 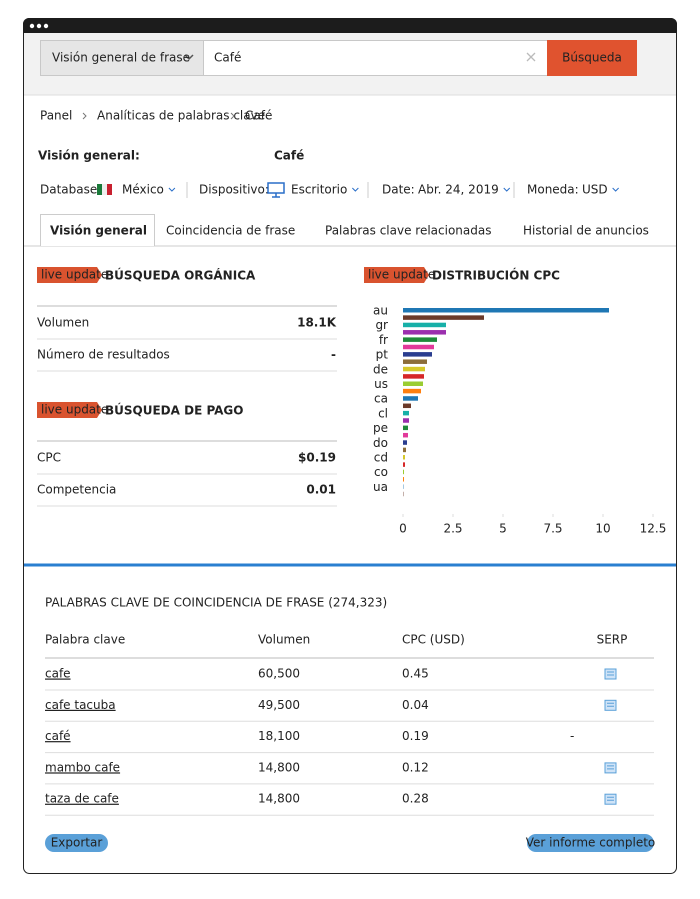 What do you see at coordinates (104, 189) in the screenshot?
I see `flag-white` at bounding box center [104, 189].